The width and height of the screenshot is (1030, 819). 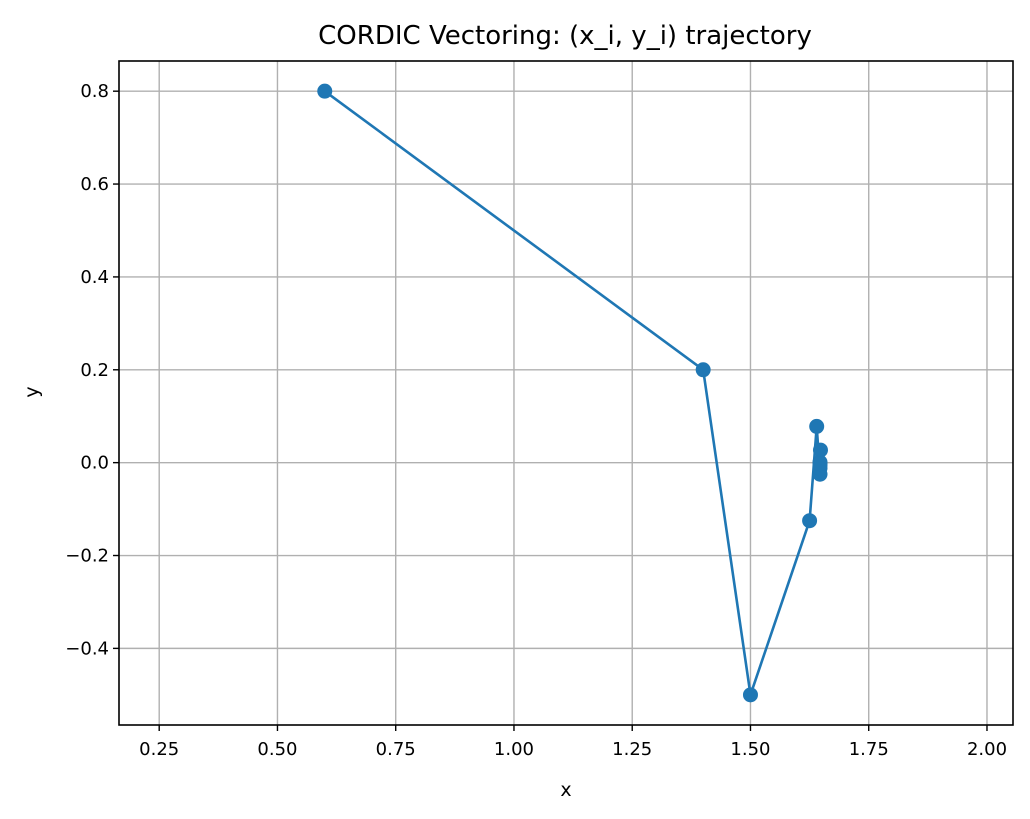 What do you see at coordinates (869, 749) in the screenshot?
I see `x-tick-label: 1.75` at bounding box center [869, 749].